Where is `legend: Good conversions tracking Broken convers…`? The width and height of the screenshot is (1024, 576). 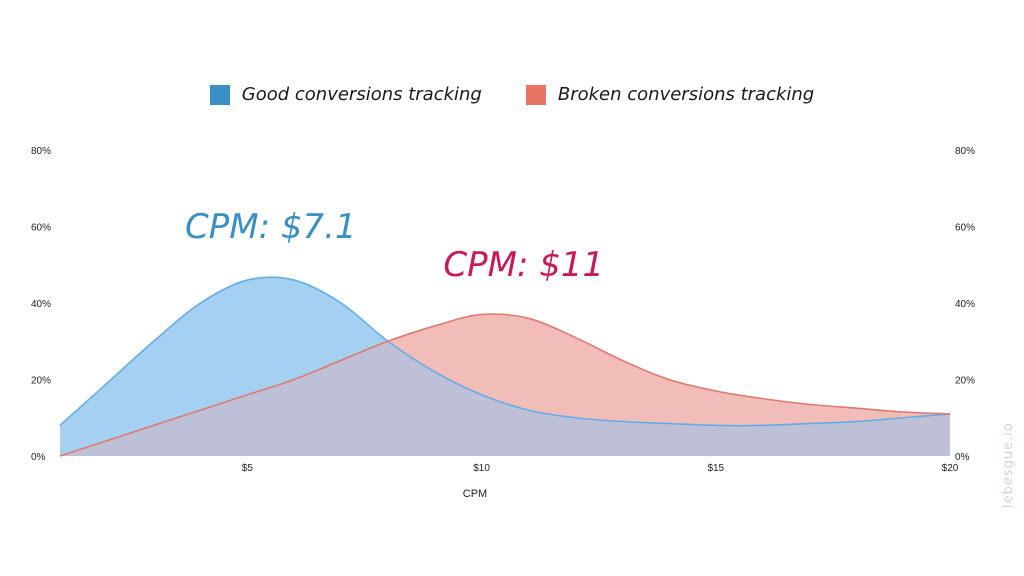 legend: Good conversions tracking Broken convers… is located at coordinates (512, 94).